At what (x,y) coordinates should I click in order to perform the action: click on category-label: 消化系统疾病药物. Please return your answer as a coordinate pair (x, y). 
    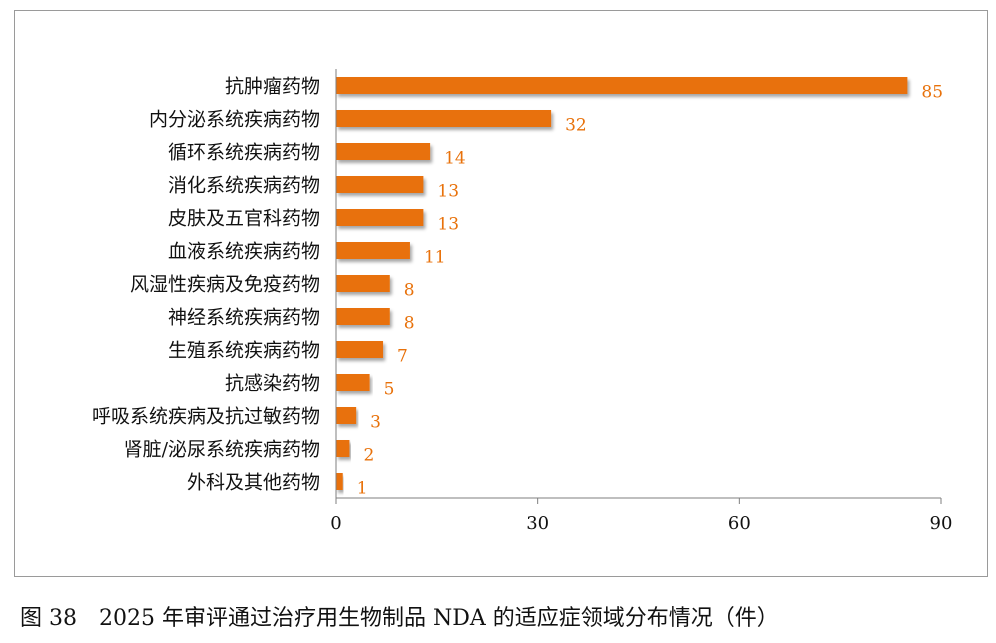
    Looking at the image, I should click on (244, 186).